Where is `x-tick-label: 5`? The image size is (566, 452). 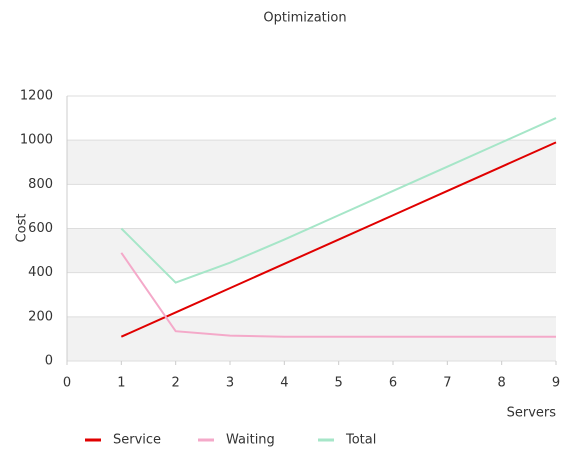
x-tick-label: 5 is located at coordinates (339, 383).